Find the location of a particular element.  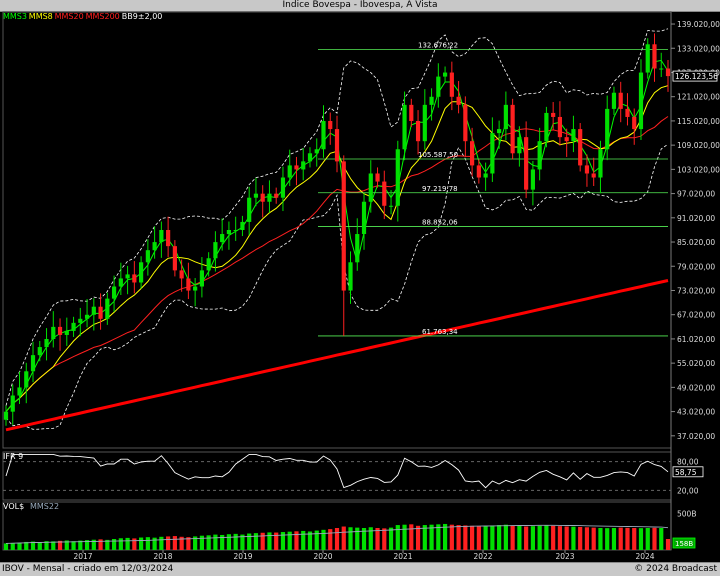

y-tick-label: 49.020,00 is located at coordinates (696, 387).